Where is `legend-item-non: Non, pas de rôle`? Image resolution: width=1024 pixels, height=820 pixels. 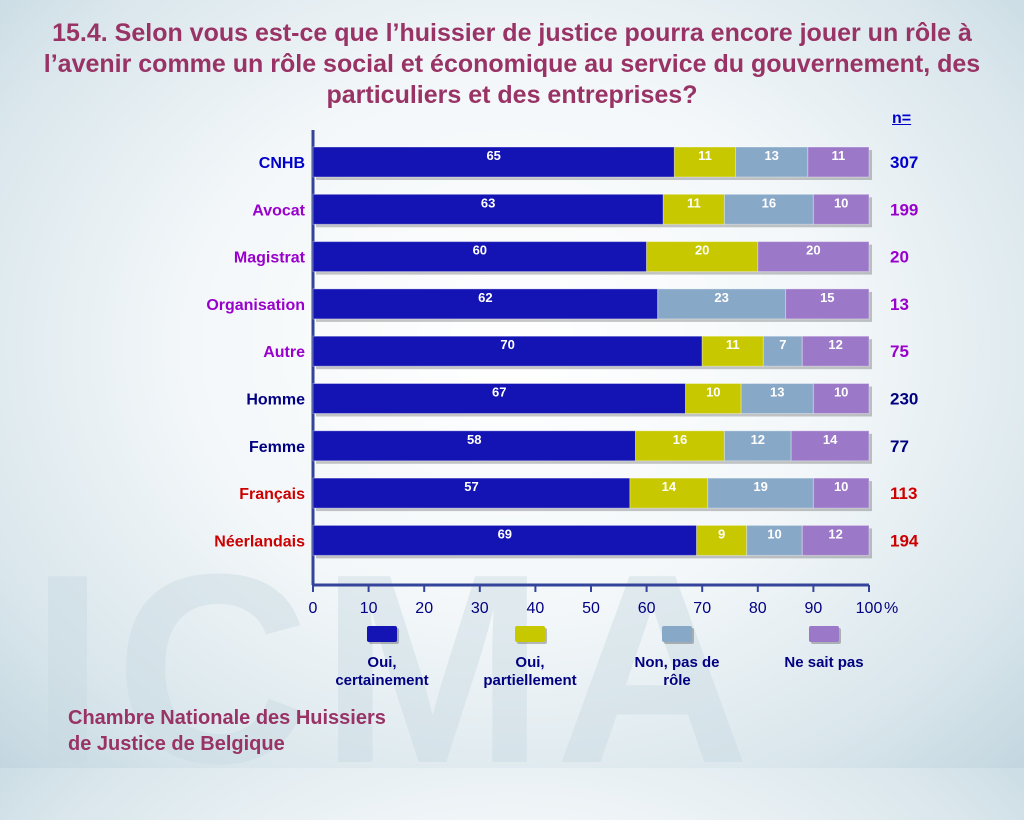 legend-item-non: Non, pas de rôle is located at coordinates (677, 658).